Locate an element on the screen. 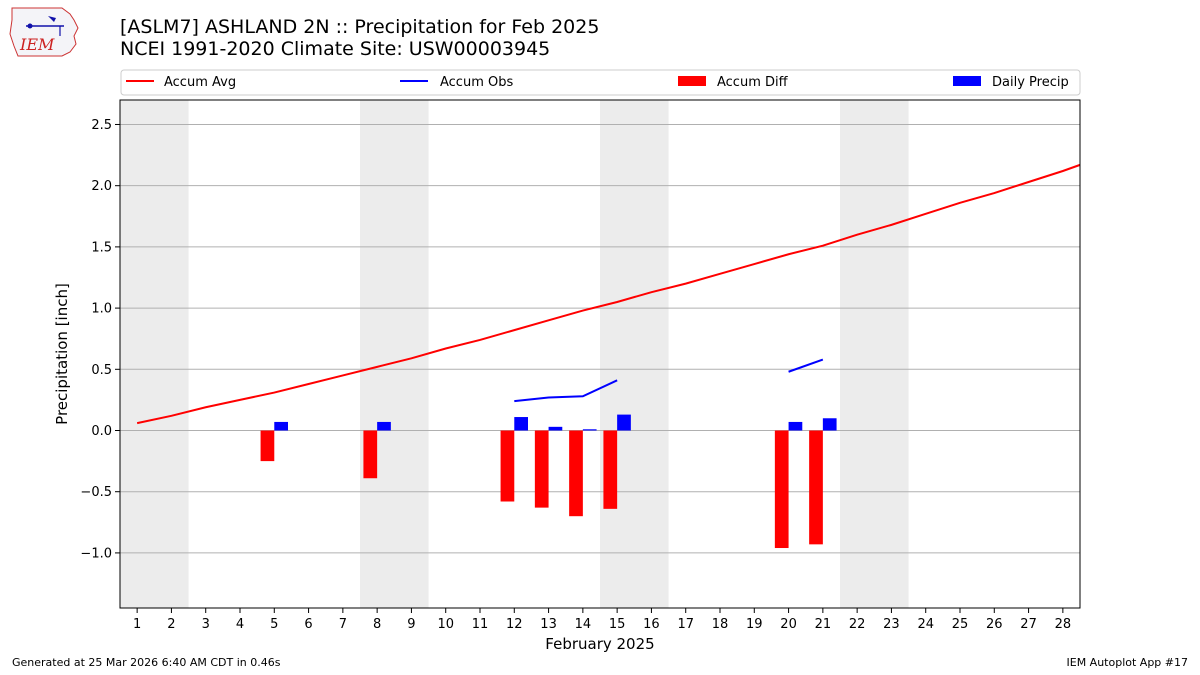 The width and height of the screenshot is (1200, 675). app-label: IEM Autoplot App #17 is located at coordinates (1127, 662).